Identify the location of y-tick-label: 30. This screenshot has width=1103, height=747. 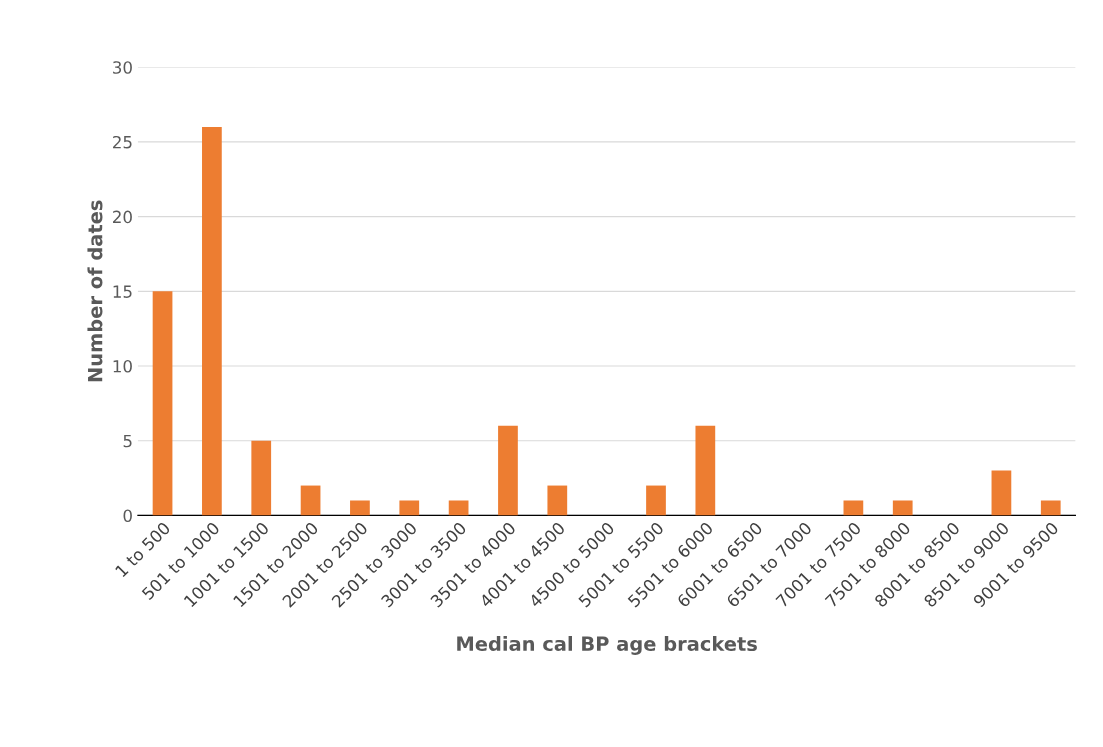
(122, 67).